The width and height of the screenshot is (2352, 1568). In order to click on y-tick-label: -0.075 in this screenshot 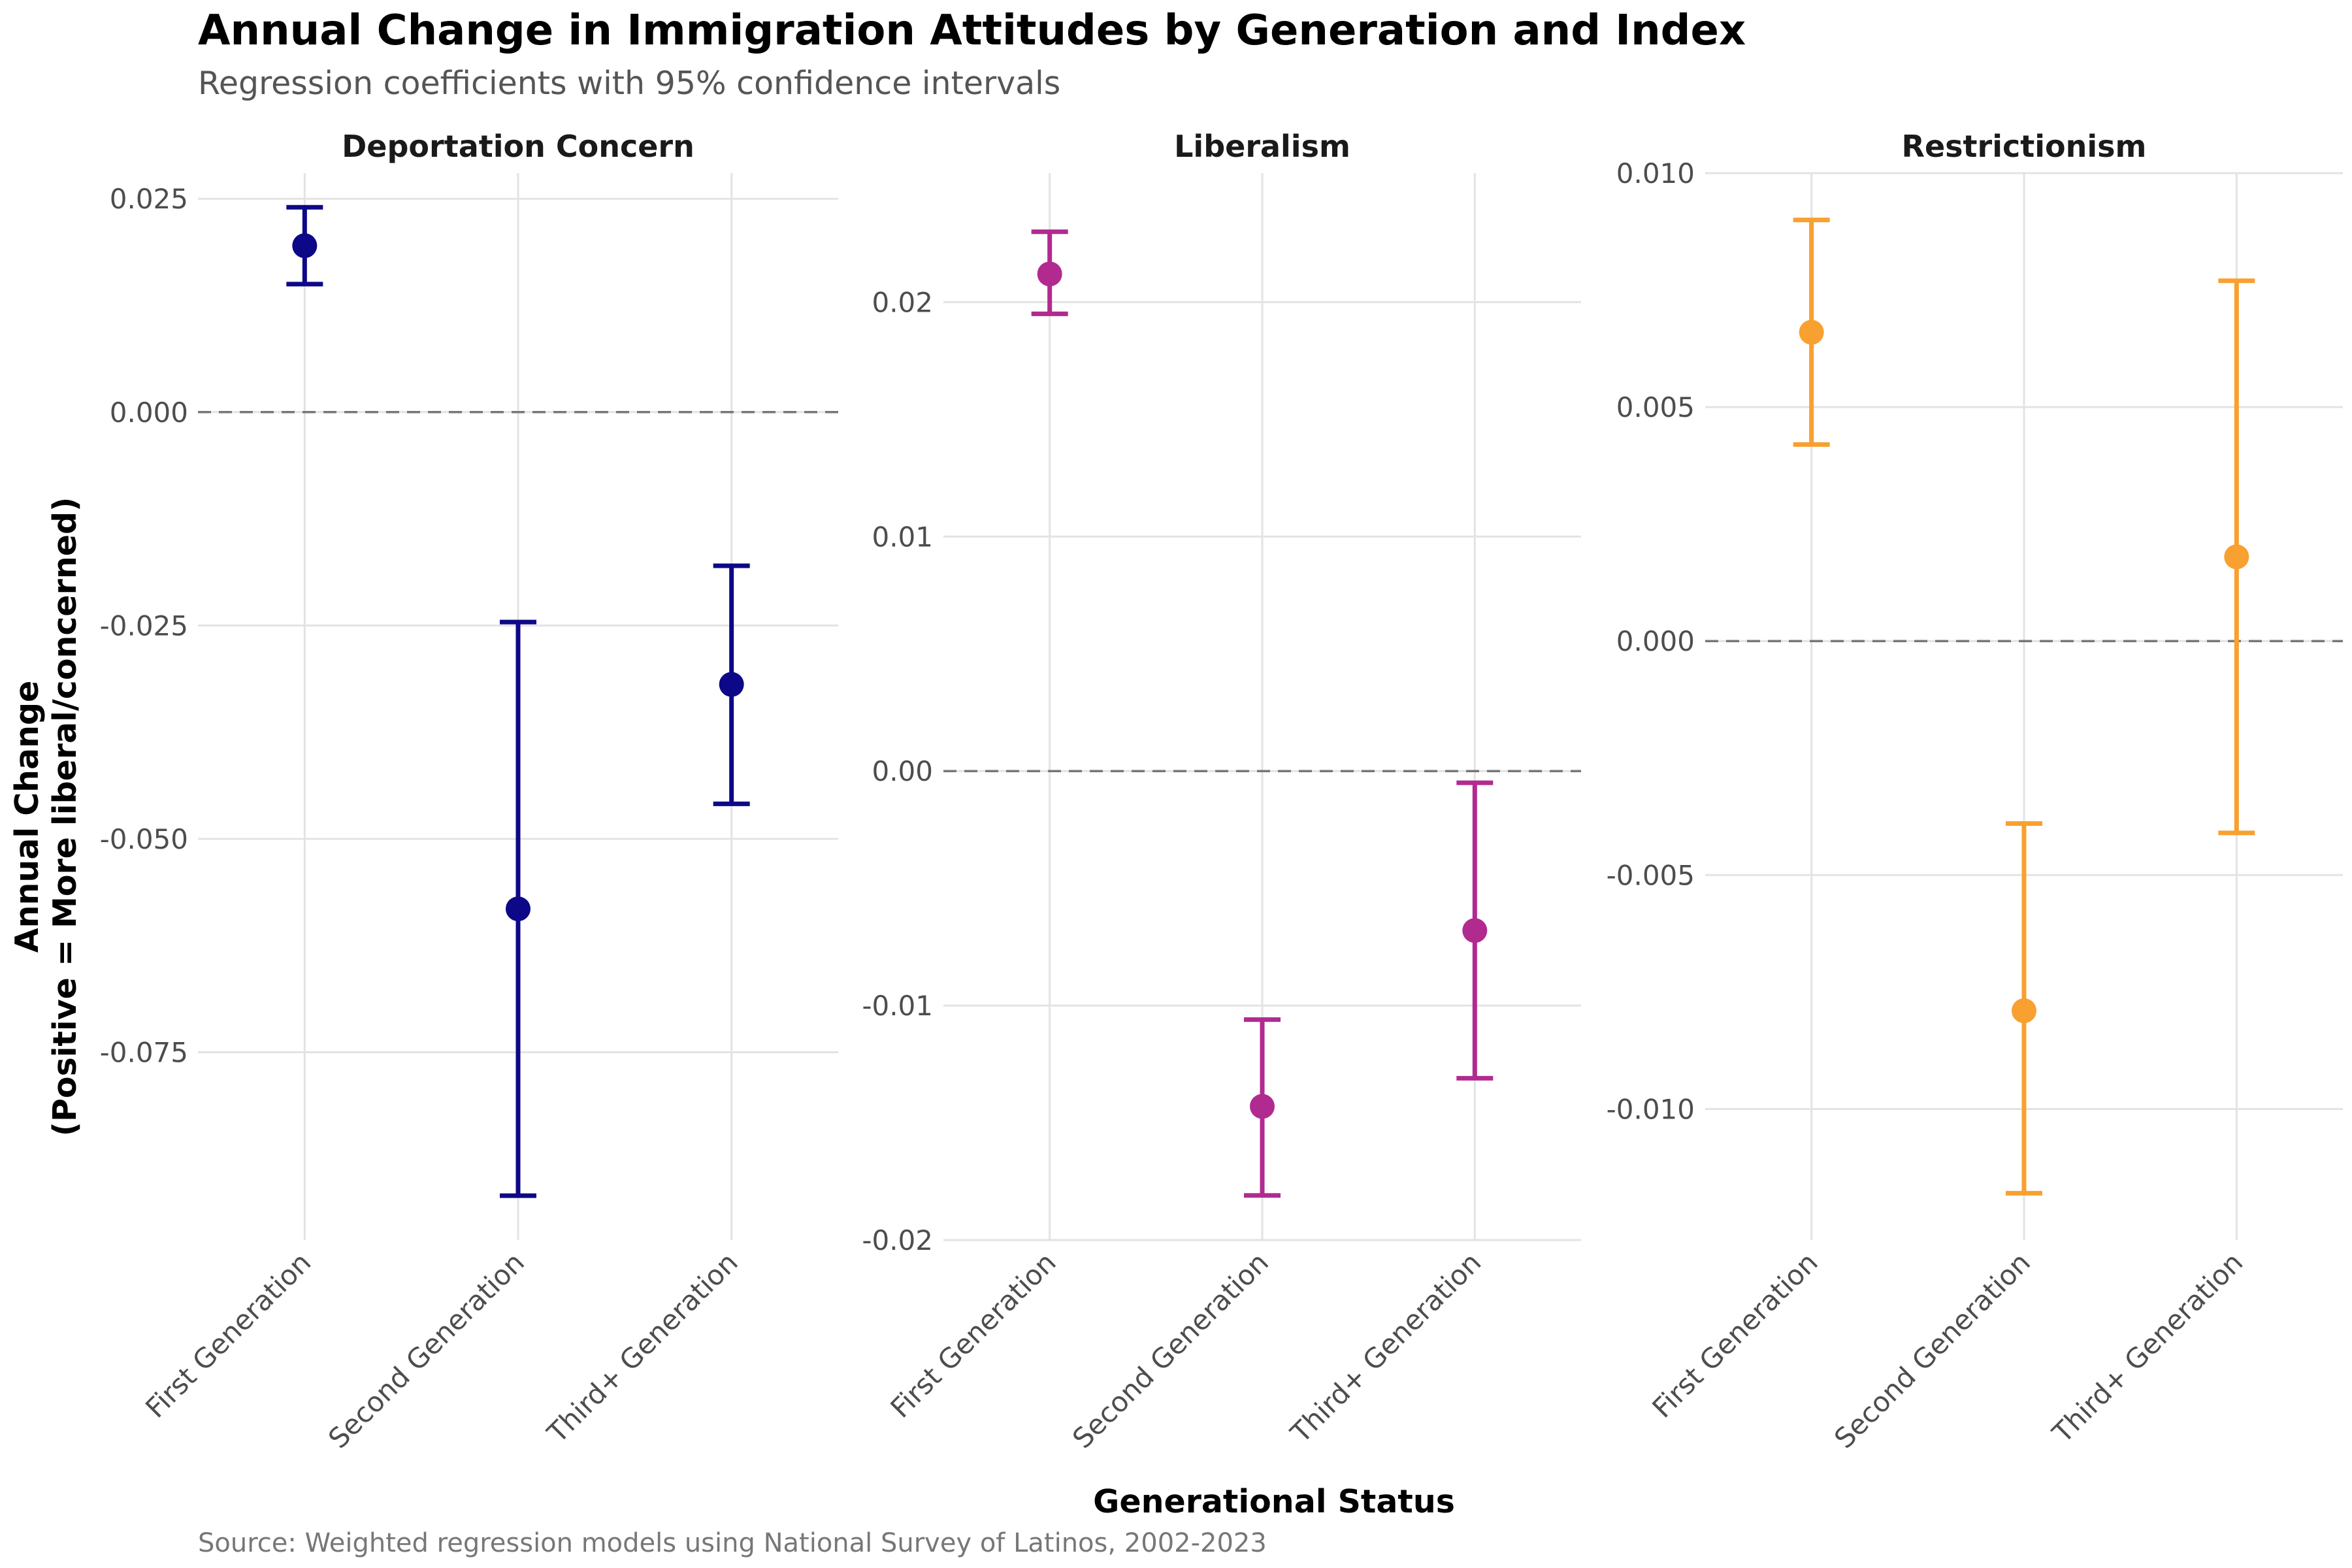, I will do `click(144, 1053)`.